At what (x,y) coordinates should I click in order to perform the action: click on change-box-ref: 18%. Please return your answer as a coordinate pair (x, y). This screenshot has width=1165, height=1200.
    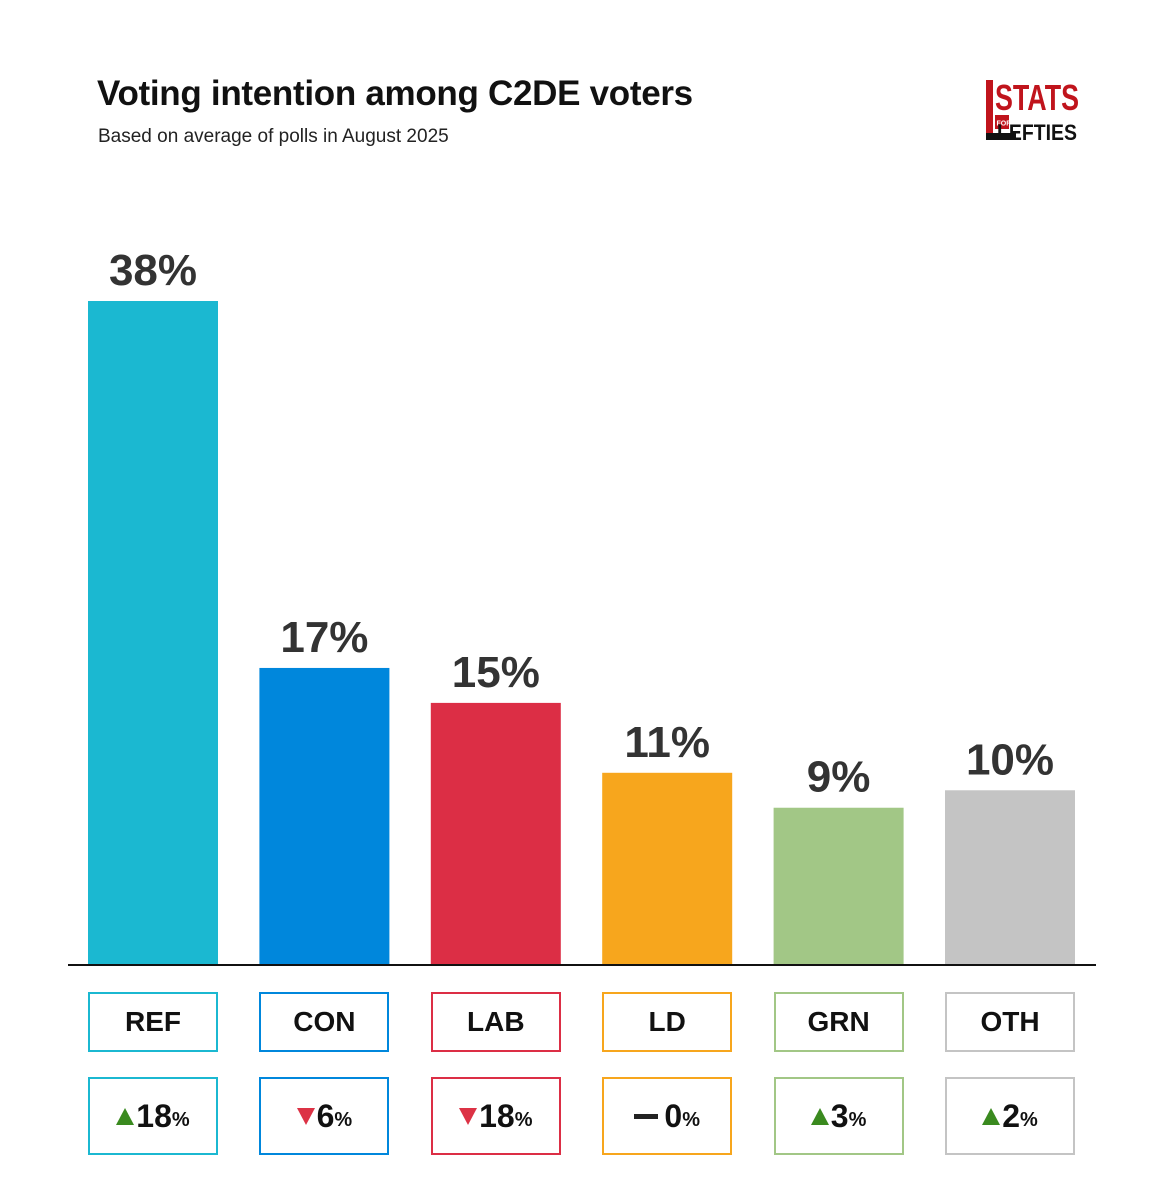
    Looking at the image, I should click on (153, 1116).